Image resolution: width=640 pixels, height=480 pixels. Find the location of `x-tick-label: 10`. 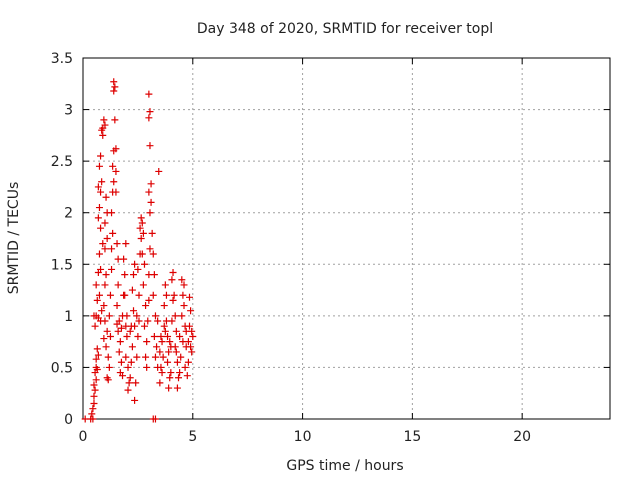

x-tick-label: 10 is located at coordinates (303, 437).